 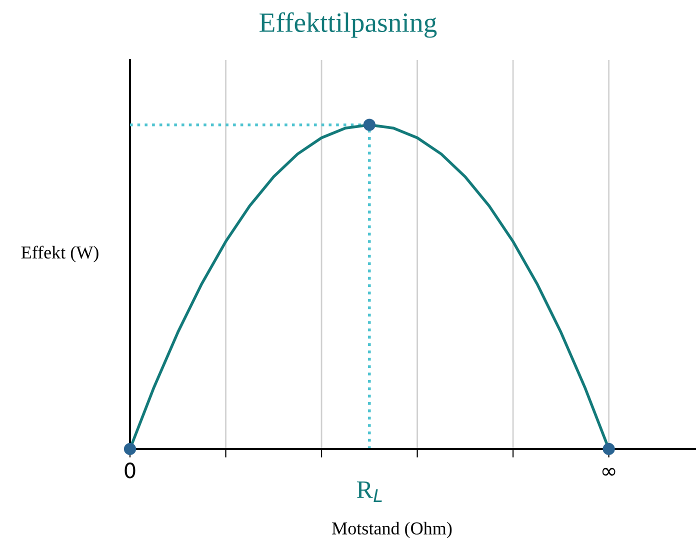 I want to click on x-tick-label: 0, so click(x=130, y=470).